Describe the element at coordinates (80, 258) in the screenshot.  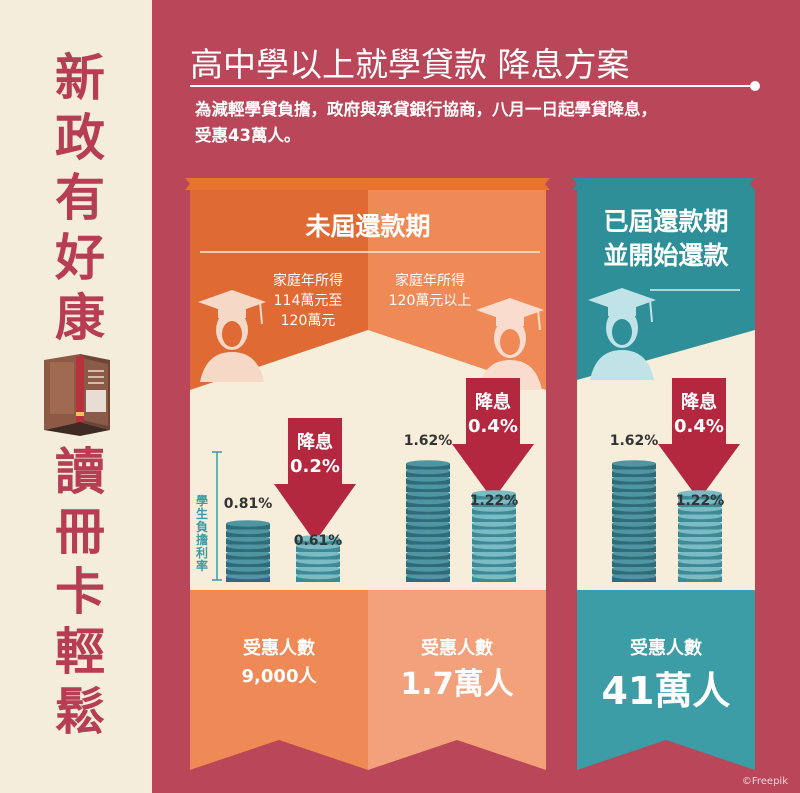
I see `title-char: 好` at that location.